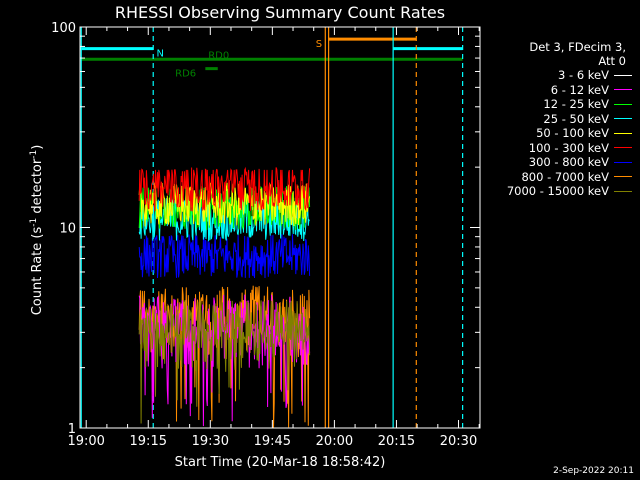 The width and height of the screenshot is (640, 480). What do you see at coordinates (583, 75) in the screenshot?
I see `legend-label: 3 - 6 keV` at bounding box center [583, 75].